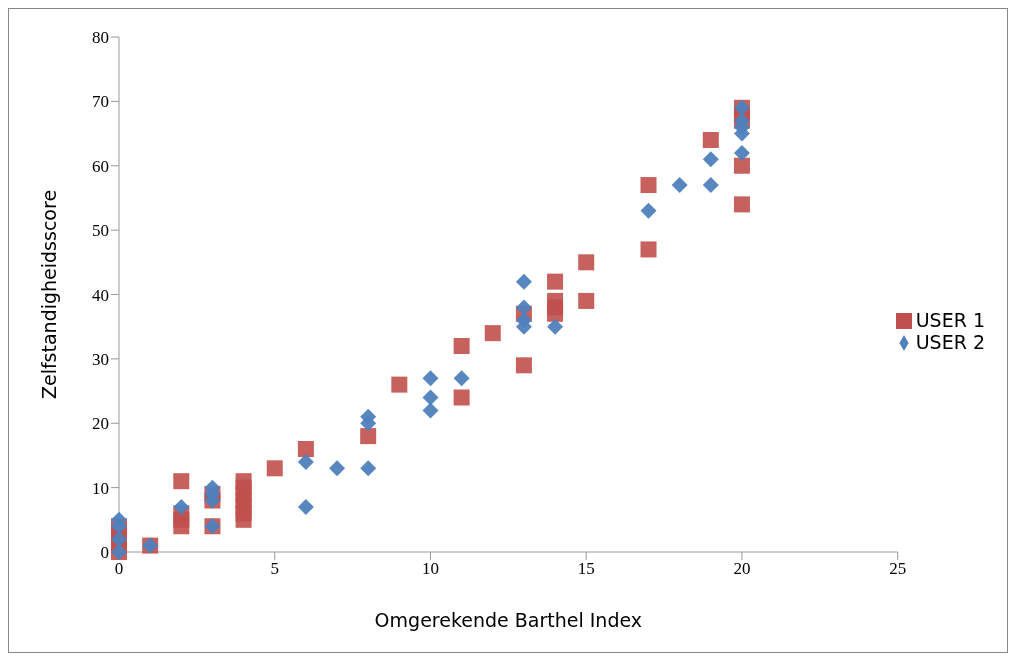  What do you see at coordinates (508, 620) in the screenshot?
I see `x-axis-title: Omgerekende Barthel Index` at bounding box center [508, 620].